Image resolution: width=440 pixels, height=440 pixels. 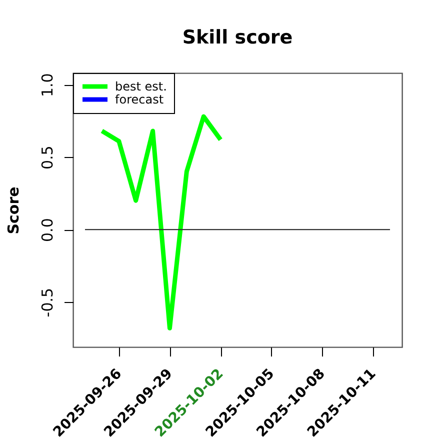 What do you see at coordinates (13, 210) in the screenshot?
I see `y-axis-title: Score` at bounding box center [13, 210].